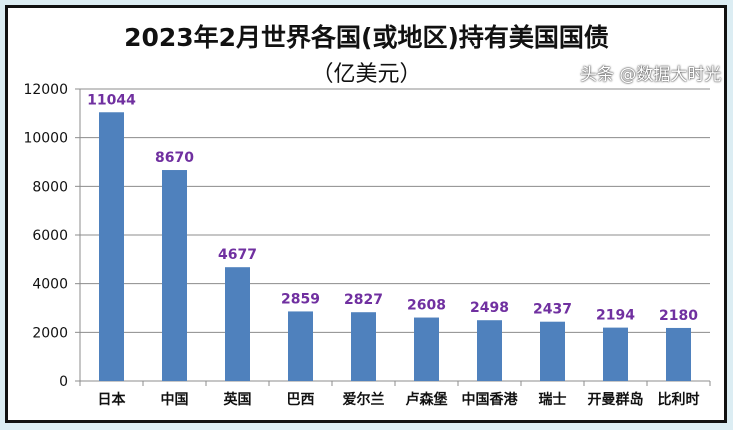  I want to click on data-label: 2194, so click(615, 316).